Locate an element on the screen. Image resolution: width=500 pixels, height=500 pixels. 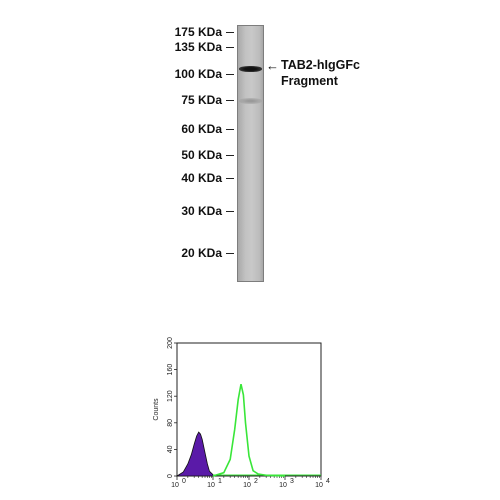
marker-label: 30 KDa is located at coordinates (201, 211).